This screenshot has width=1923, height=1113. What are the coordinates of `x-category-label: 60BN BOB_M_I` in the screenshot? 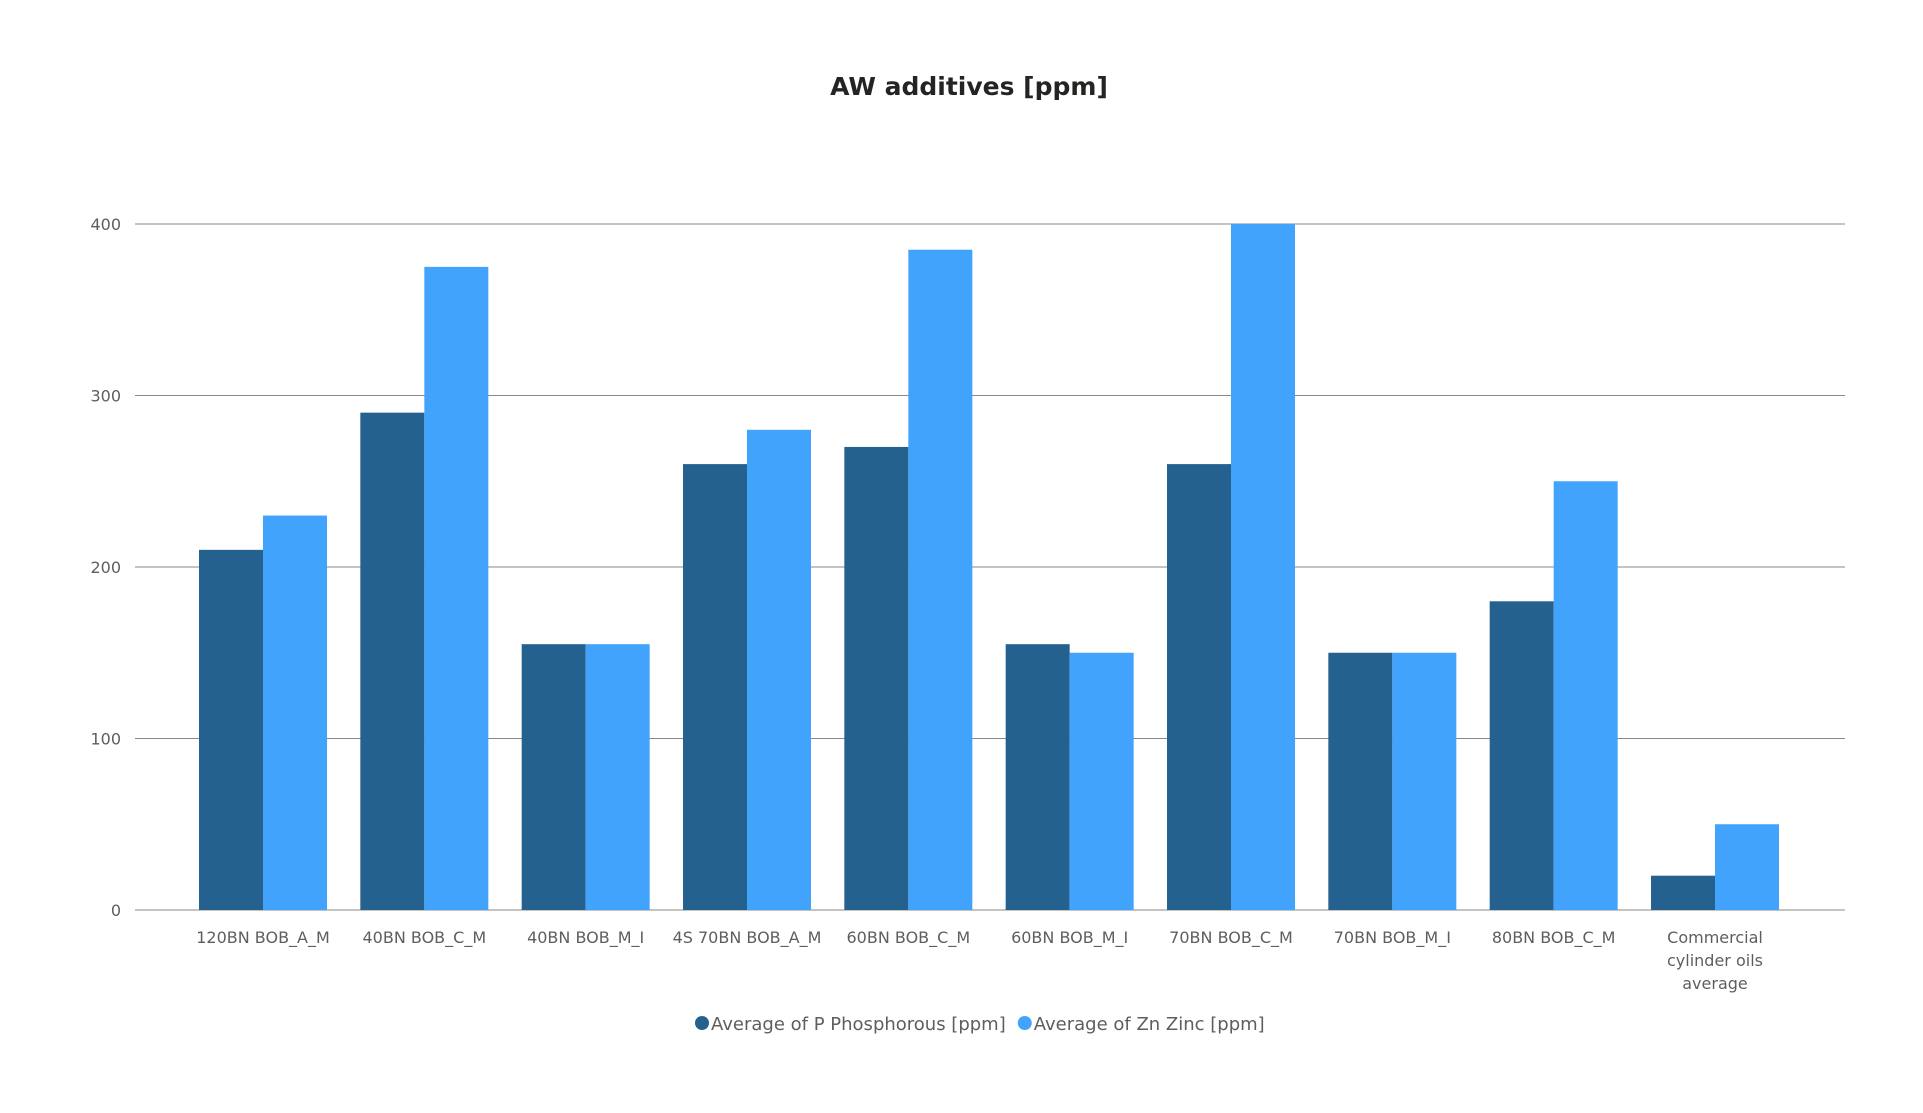 It's located at (1069, 938).